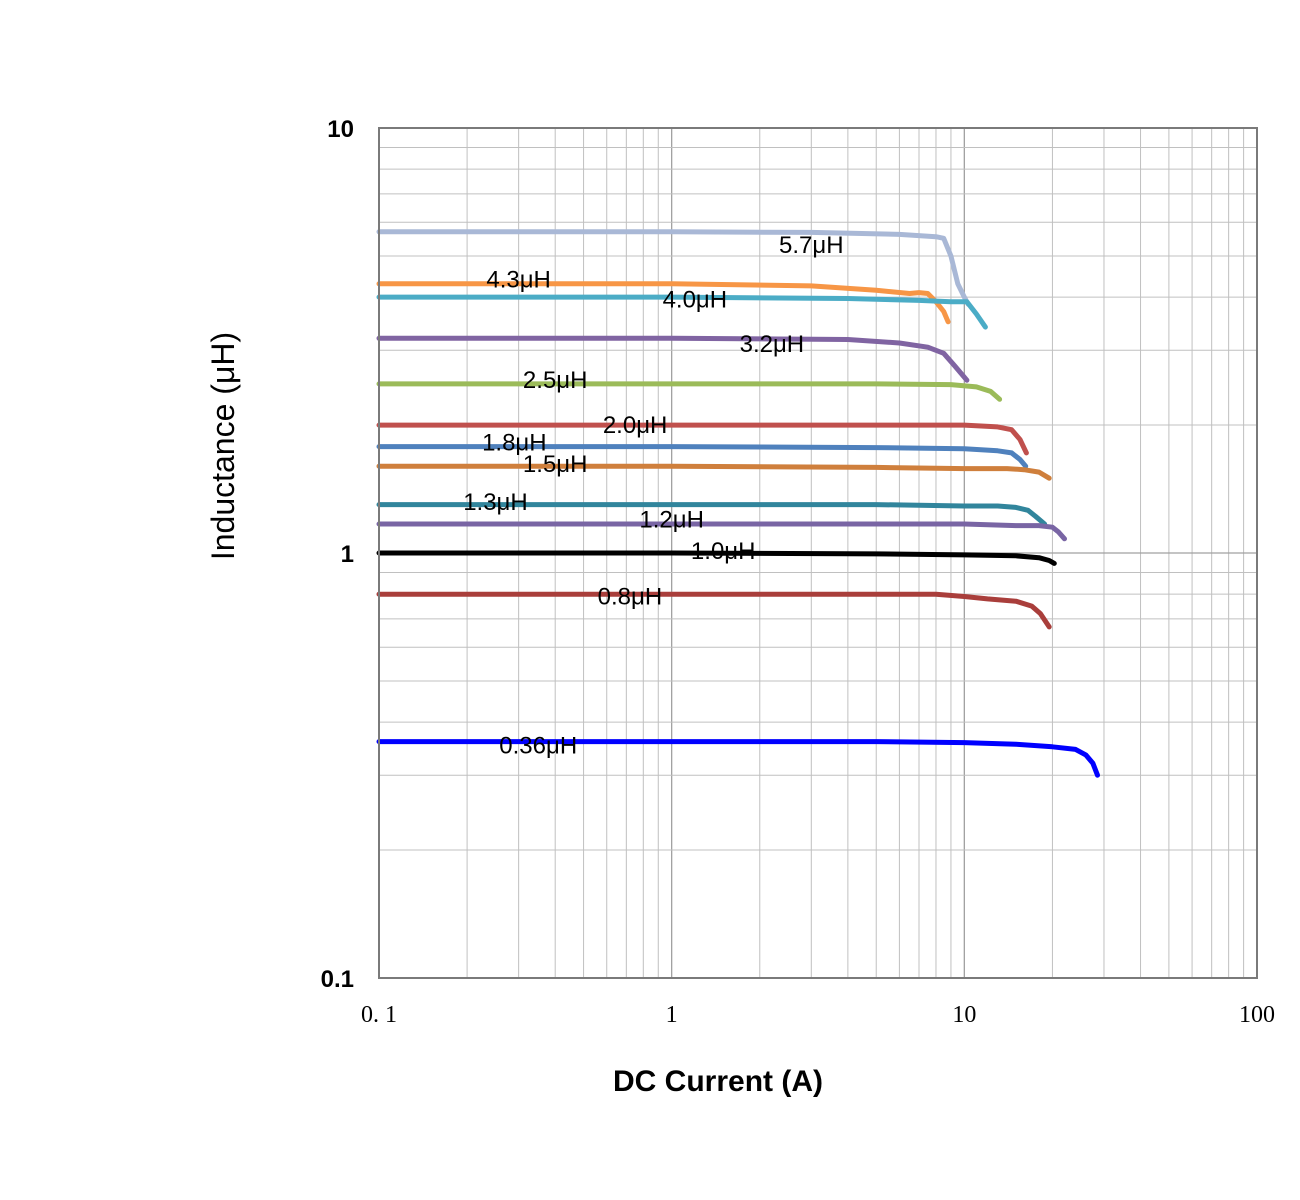 The height and width of the screenshot is (1200, 1300). I want to click on x-tick-label: 1, so click(672, 1015).